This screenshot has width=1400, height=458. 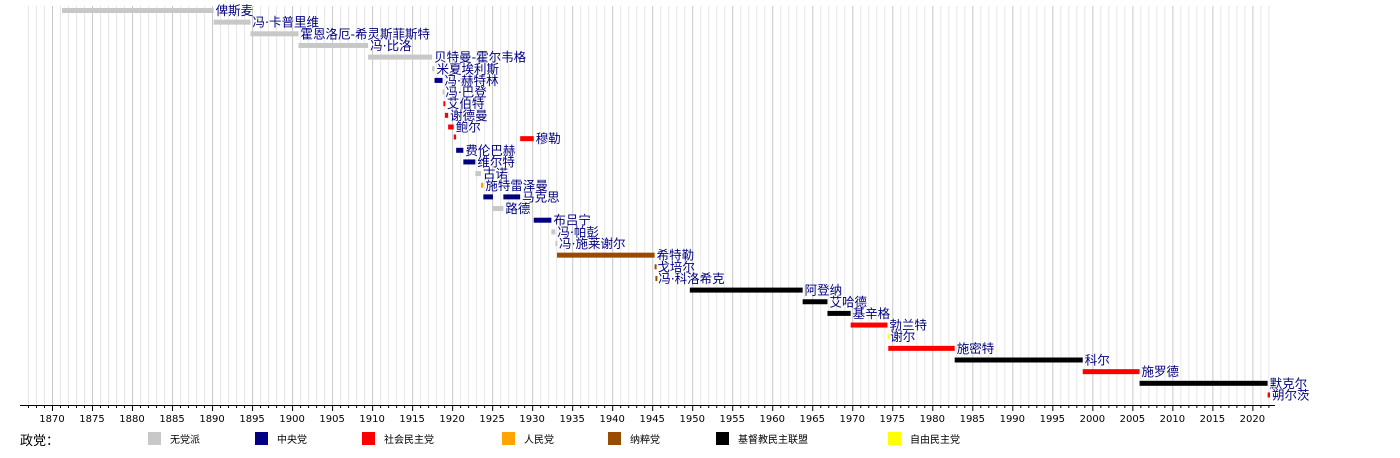 I want to click on chancellor-label: 马克思, so click(x=541, y=196).